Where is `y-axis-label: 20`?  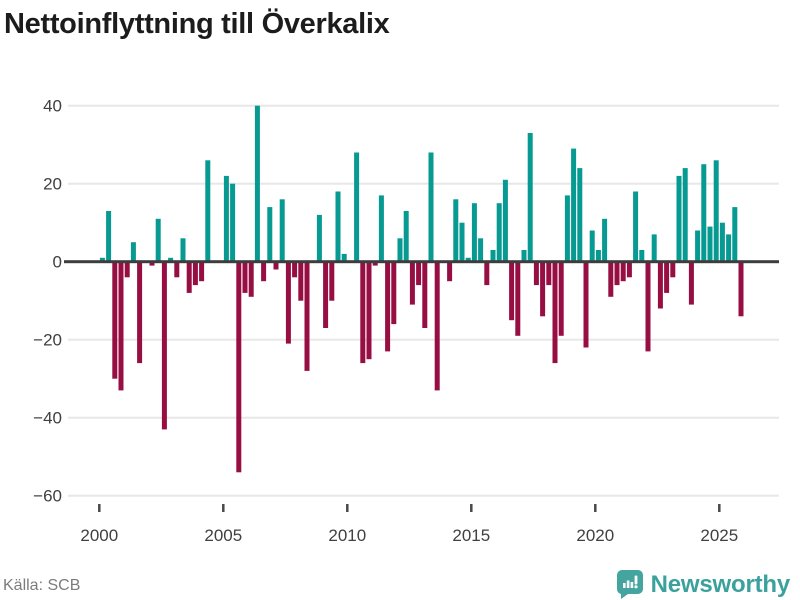
y-axis-label: 20 is located at coordinates (52, 184).